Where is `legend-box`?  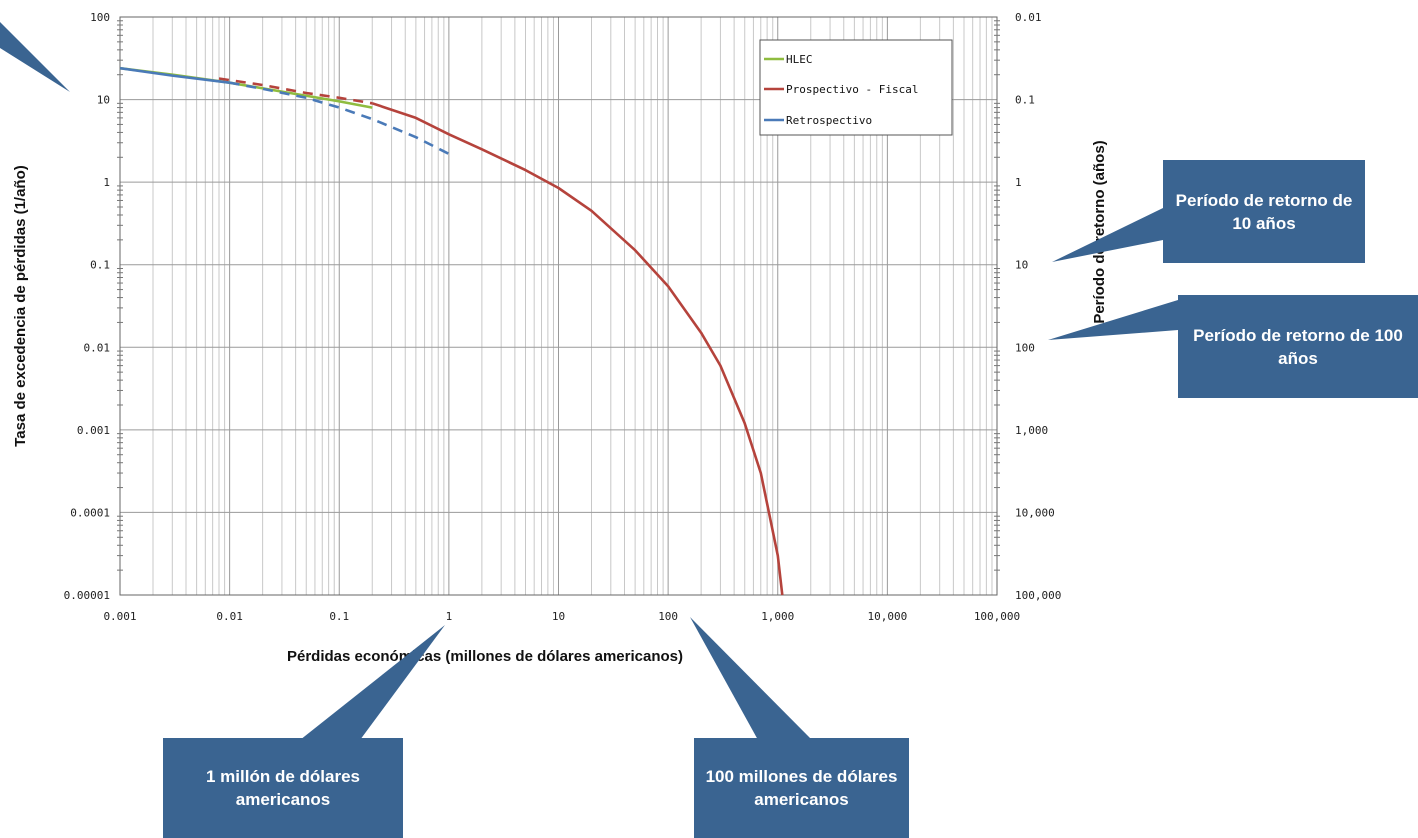
legend-box is located at coordinates (856, 87).